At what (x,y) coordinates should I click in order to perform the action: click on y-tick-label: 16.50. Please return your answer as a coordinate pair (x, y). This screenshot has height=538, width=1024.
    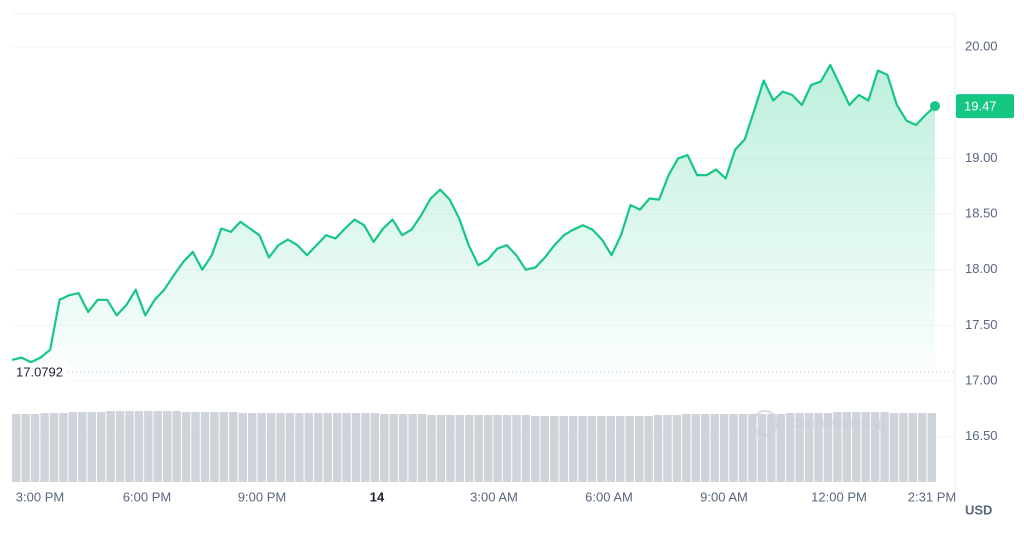
    Looking at the image, I should click on (981, 435).